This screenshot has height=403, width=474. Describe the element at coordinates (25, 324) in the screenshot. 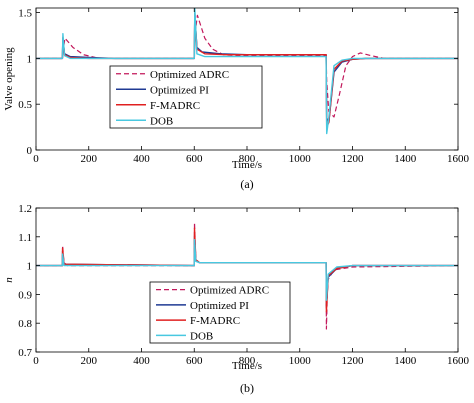

I see `y-tick-label: 0.8` at that location.